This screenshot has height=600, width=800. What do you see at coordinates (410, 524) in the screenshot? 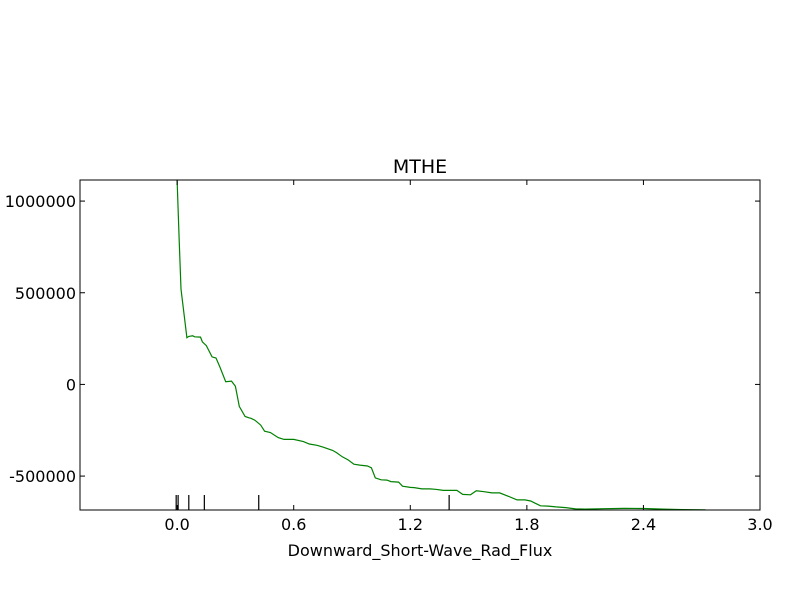
I see `x-tick-label: 1.2` at bounding box center [410, 524].